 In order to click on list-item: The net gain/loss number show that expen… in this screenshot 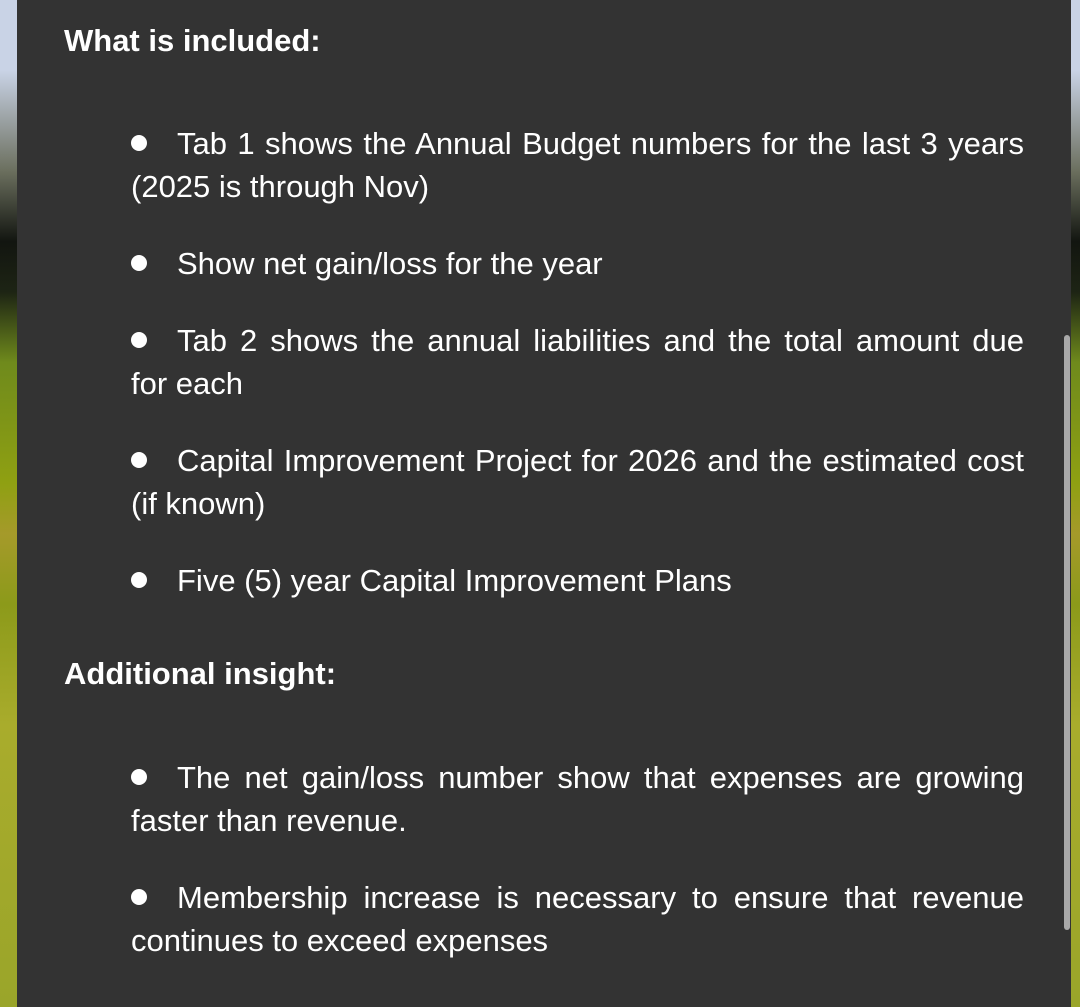, I will do `click(577, 799)`.